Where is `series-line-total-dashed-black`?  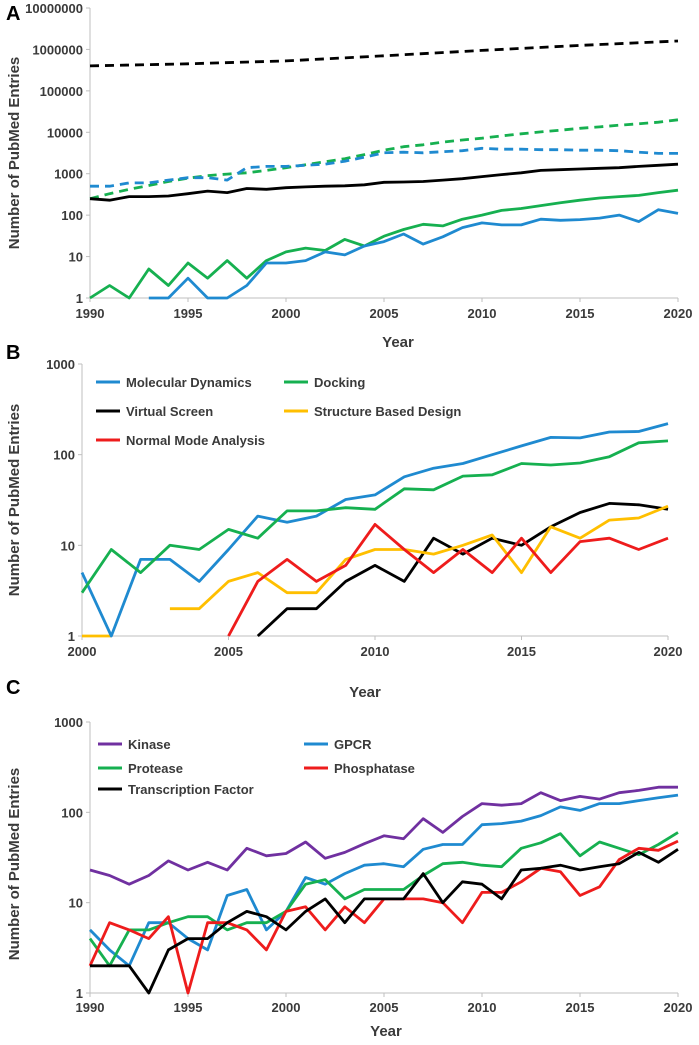 series-line-total-dashed-black is located at coordinates (384, 53).